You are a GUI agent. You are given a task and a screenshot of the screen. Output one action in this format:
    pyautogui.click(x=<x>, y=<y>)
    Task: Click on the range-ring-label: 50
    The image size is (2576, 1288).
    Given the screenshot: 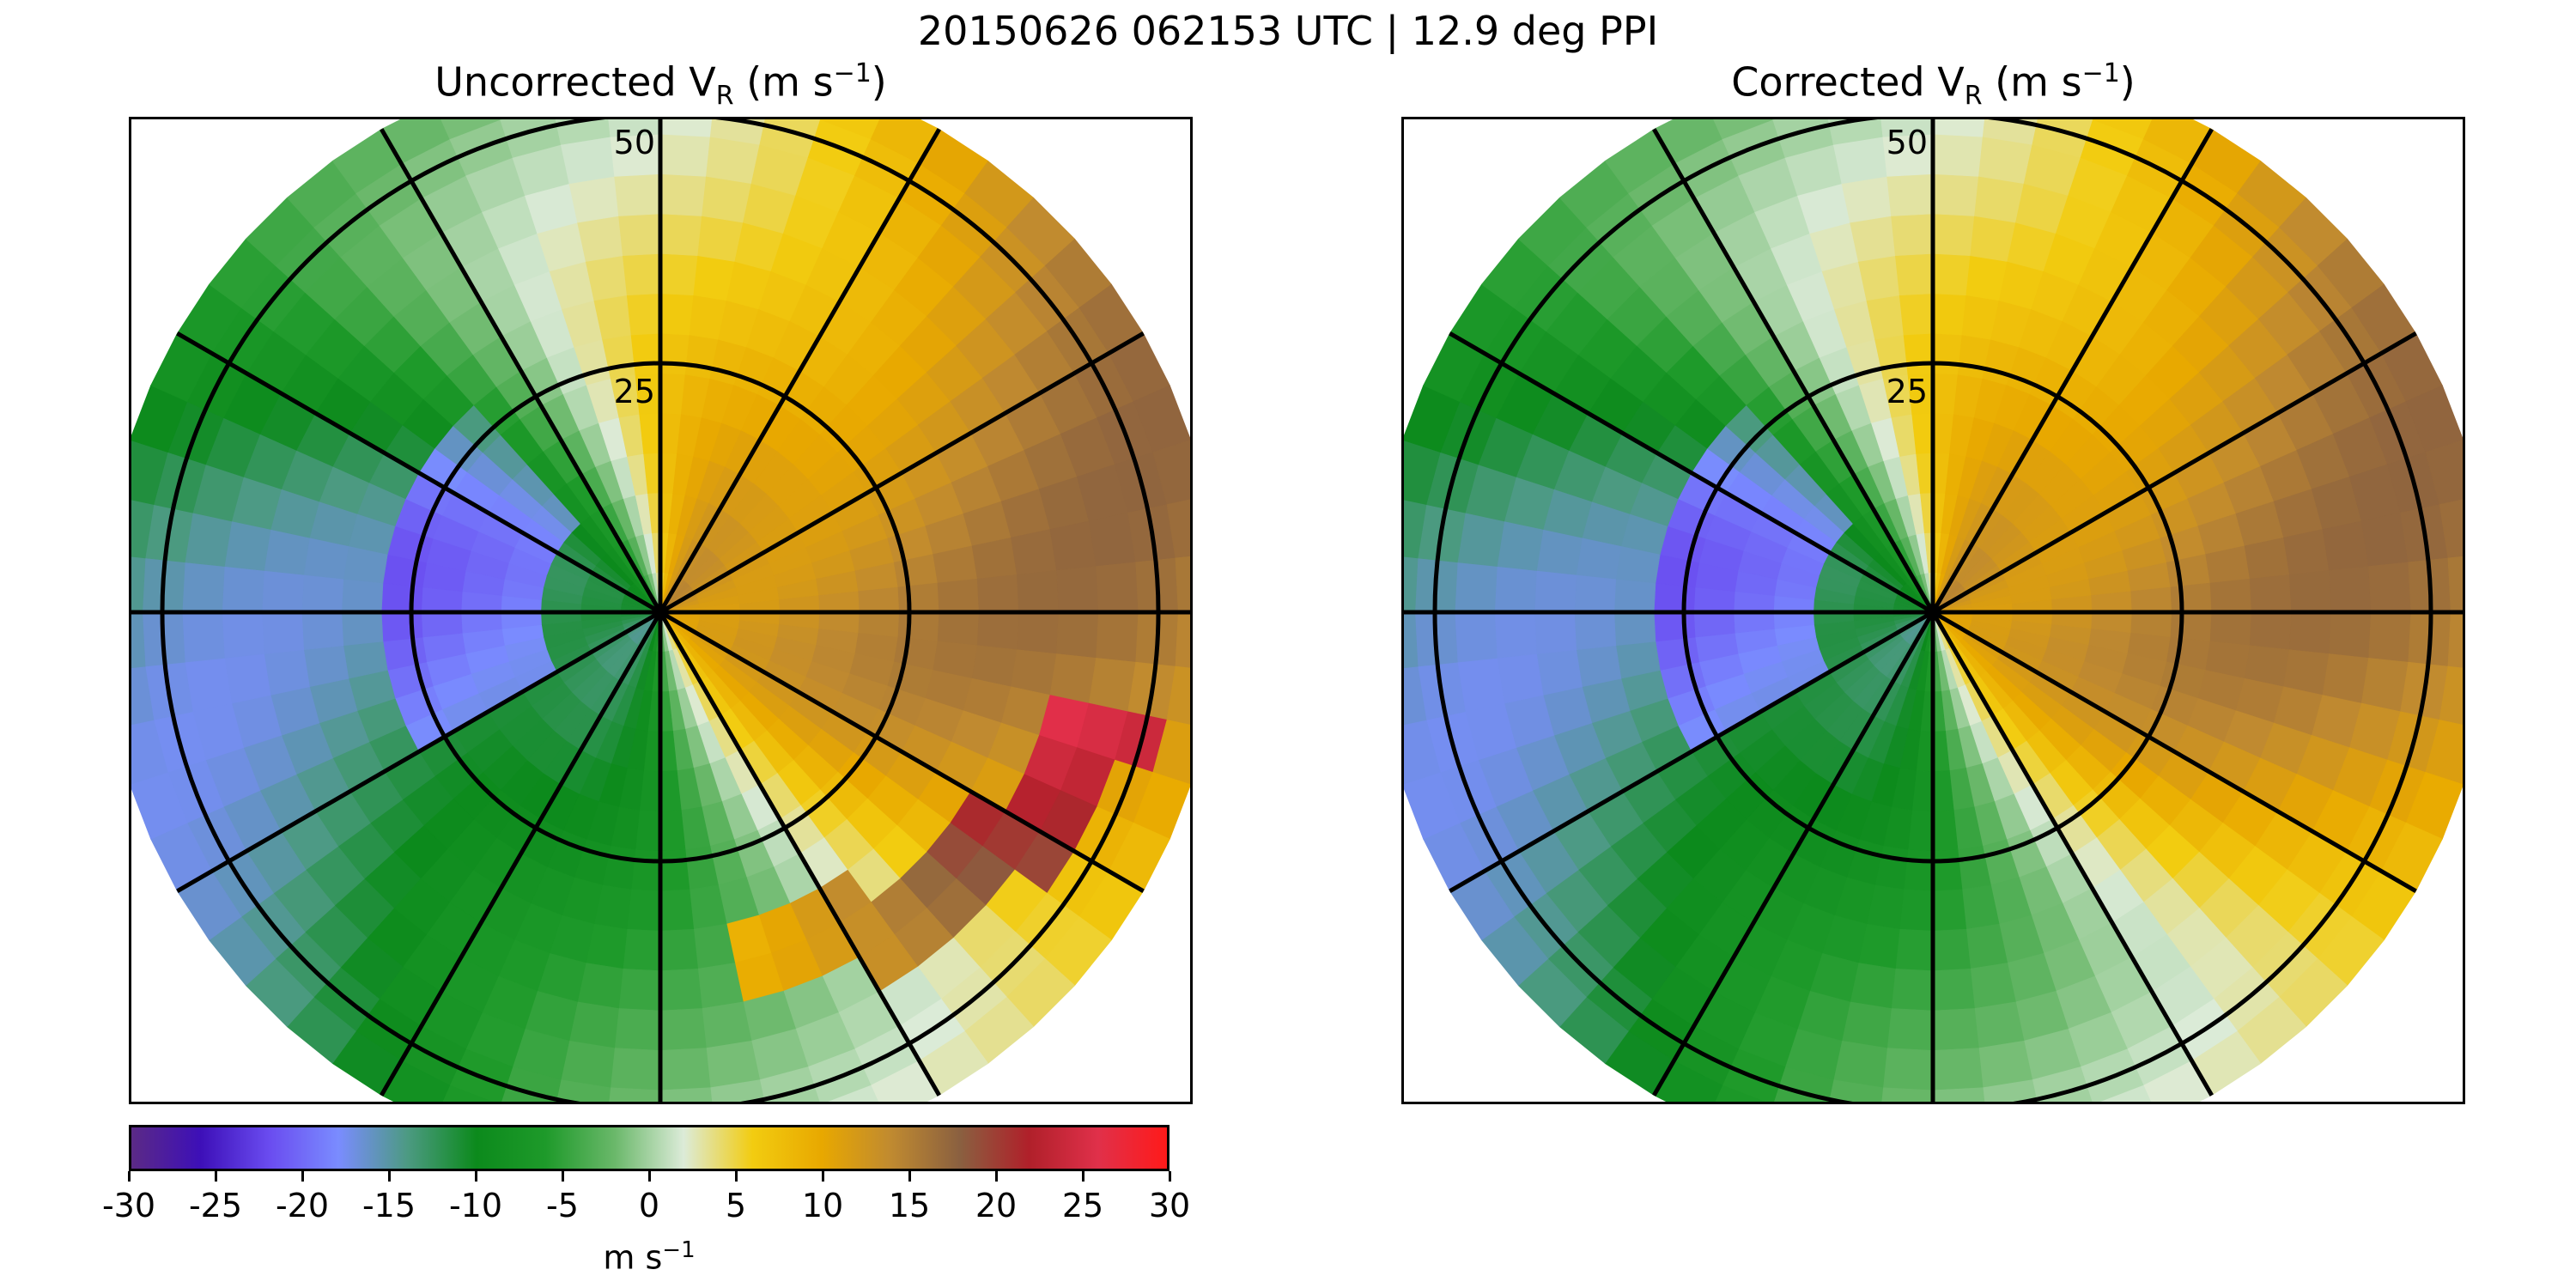 What is the action you would take?
    pyautogui.click(x=1907, y=143)
    